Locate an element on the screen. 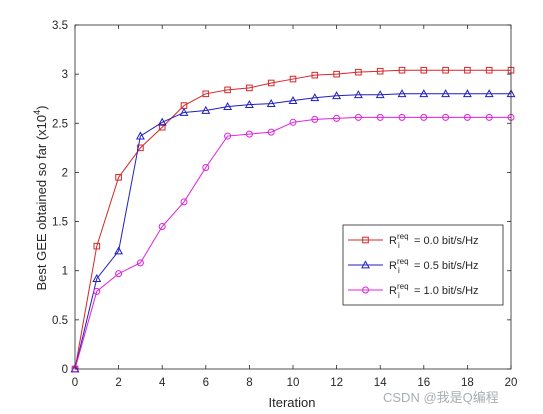 This screenshot has height=414, width=543. y-axis-label-main: Best GEE obtained so far (x10 is located at coordinates (41, 203).